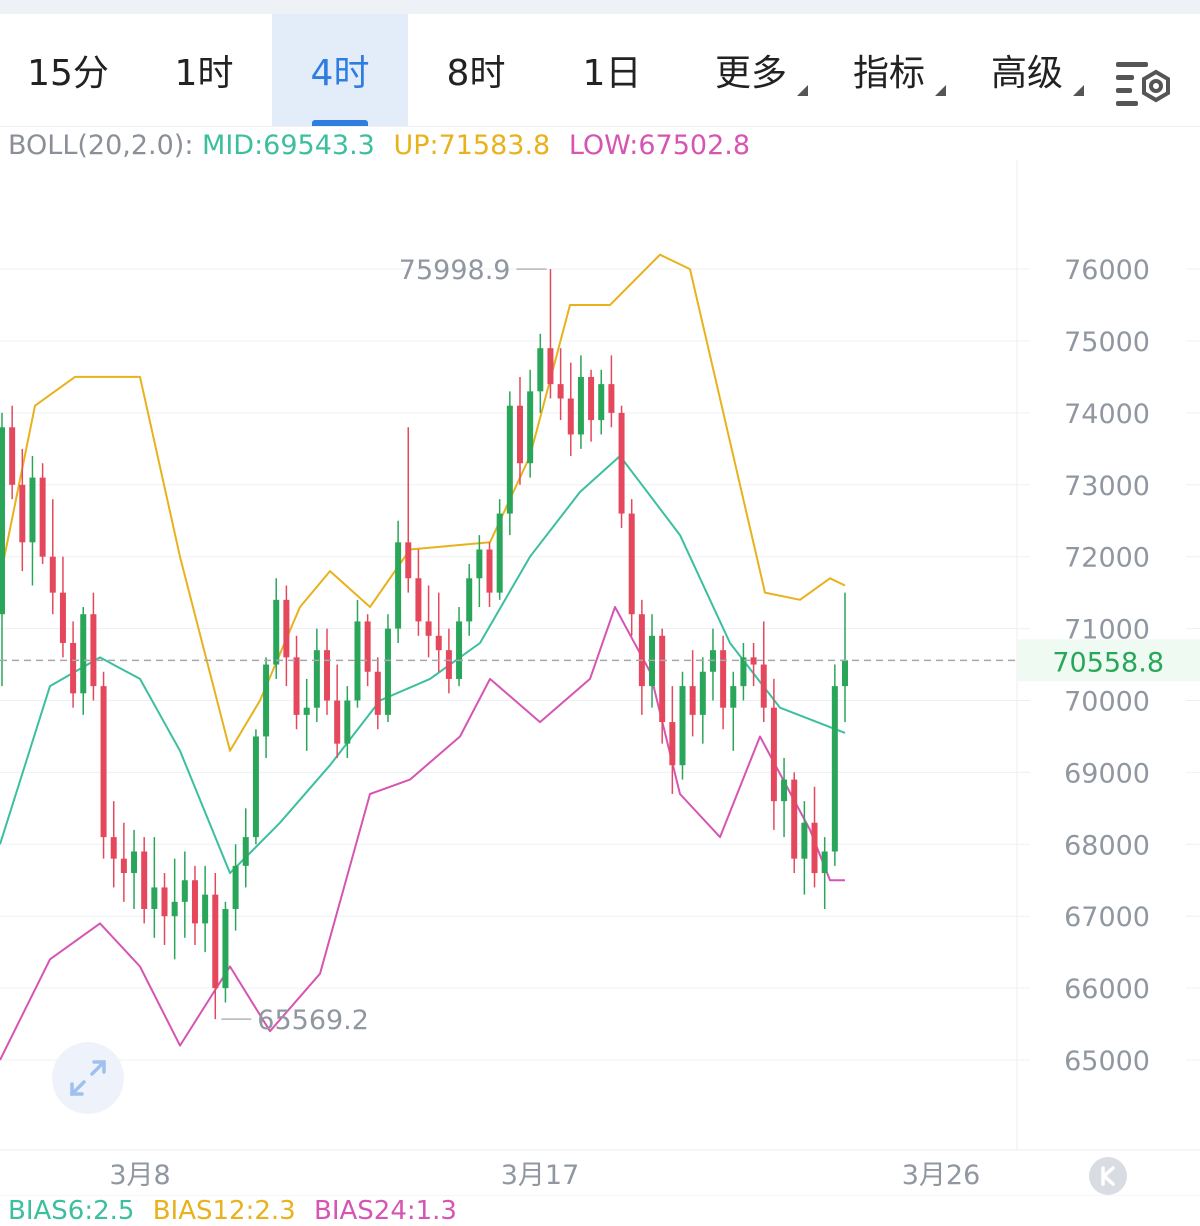 Image resolution: width=1200 pixels, height=1226 pixels. I want to click on tab-more: 更多, so click(751, 70).